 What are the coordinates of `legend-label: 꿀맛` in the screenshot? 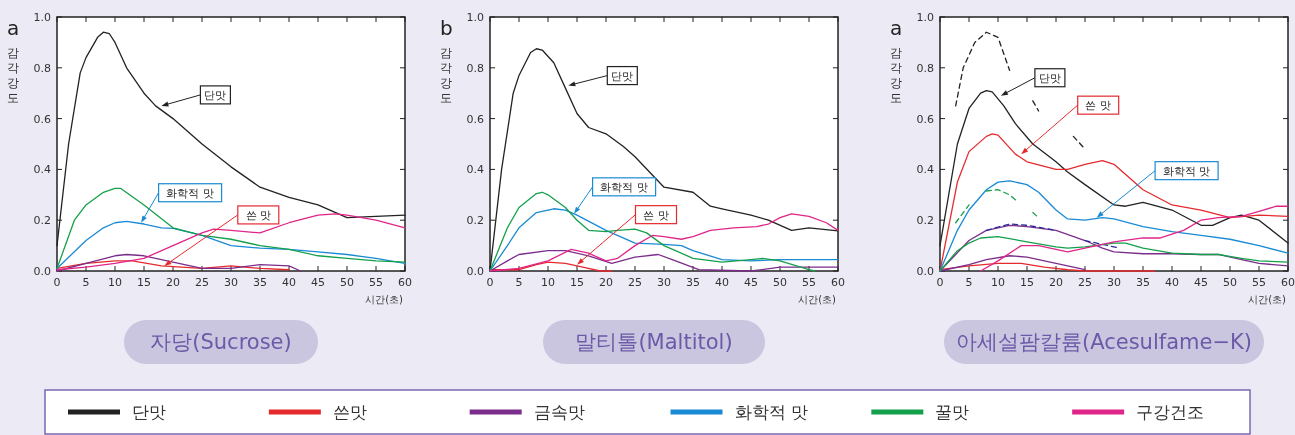 It's located at (952, 412).